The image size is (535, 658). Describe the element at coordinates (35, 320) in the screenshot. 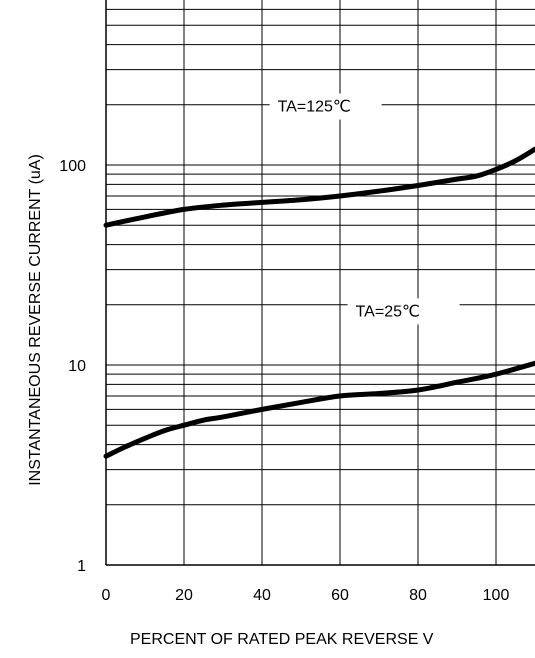

I see `y-axis-label: INSTANTANEOUS REVERSE CURRENT (uA)` at that location.